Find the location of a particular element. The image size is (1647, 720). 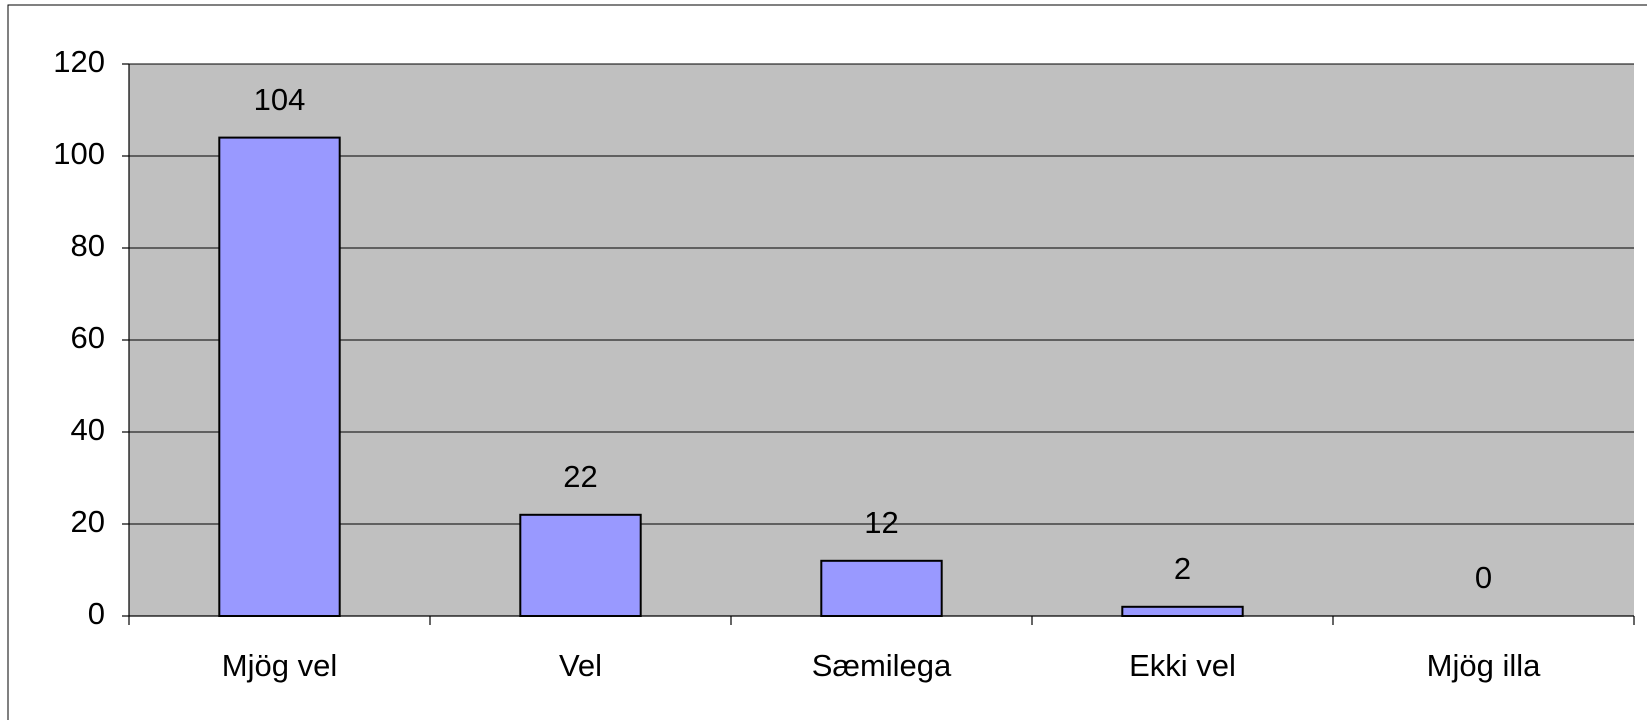

value-label: 12 is located at coordinates (881, 522).